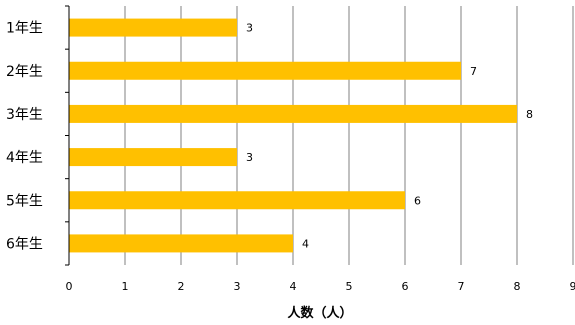 The height and width of the screenshot is (325, 575). What do you see at coordinates (24, 29) in the screenshot?
I see `category-label: 1年生` at bounding box center [24, 29].